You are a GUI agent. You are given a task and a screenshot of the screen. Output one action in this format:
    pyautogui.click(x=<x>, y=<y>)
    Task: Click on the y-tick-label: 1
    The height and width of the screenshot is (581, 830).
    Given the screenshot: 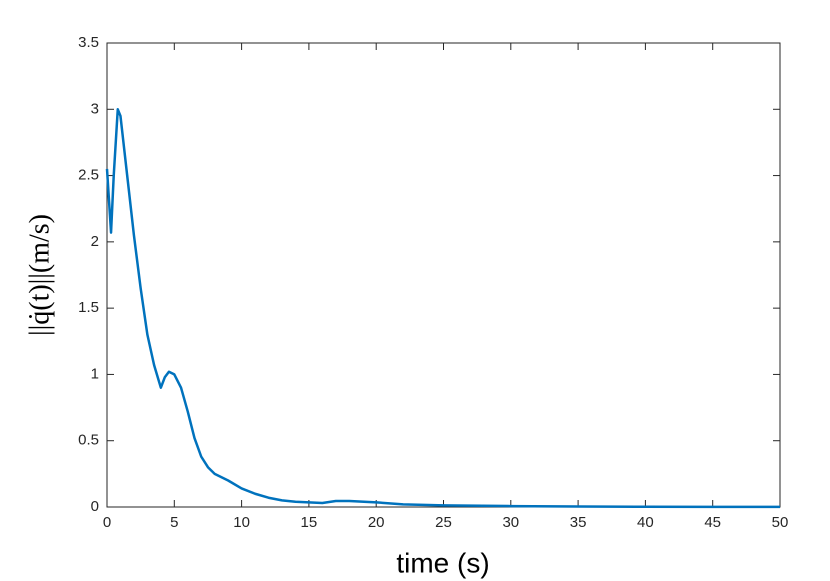 What is the action you would take?
    pyautogui.click(x=95, y=373)
    